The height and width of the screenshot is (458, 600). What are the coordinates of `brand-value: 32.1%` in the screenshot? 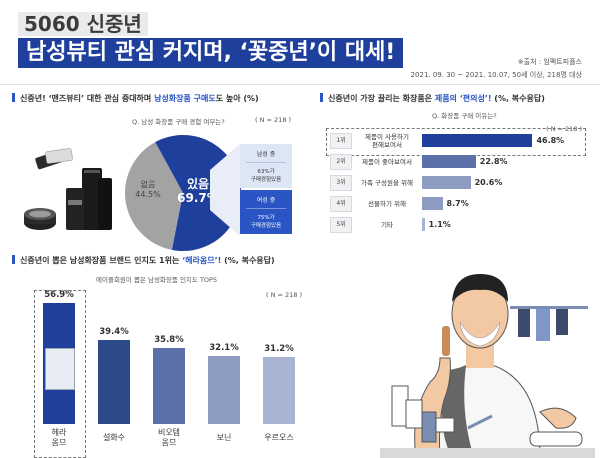 It's located at (224, 347).